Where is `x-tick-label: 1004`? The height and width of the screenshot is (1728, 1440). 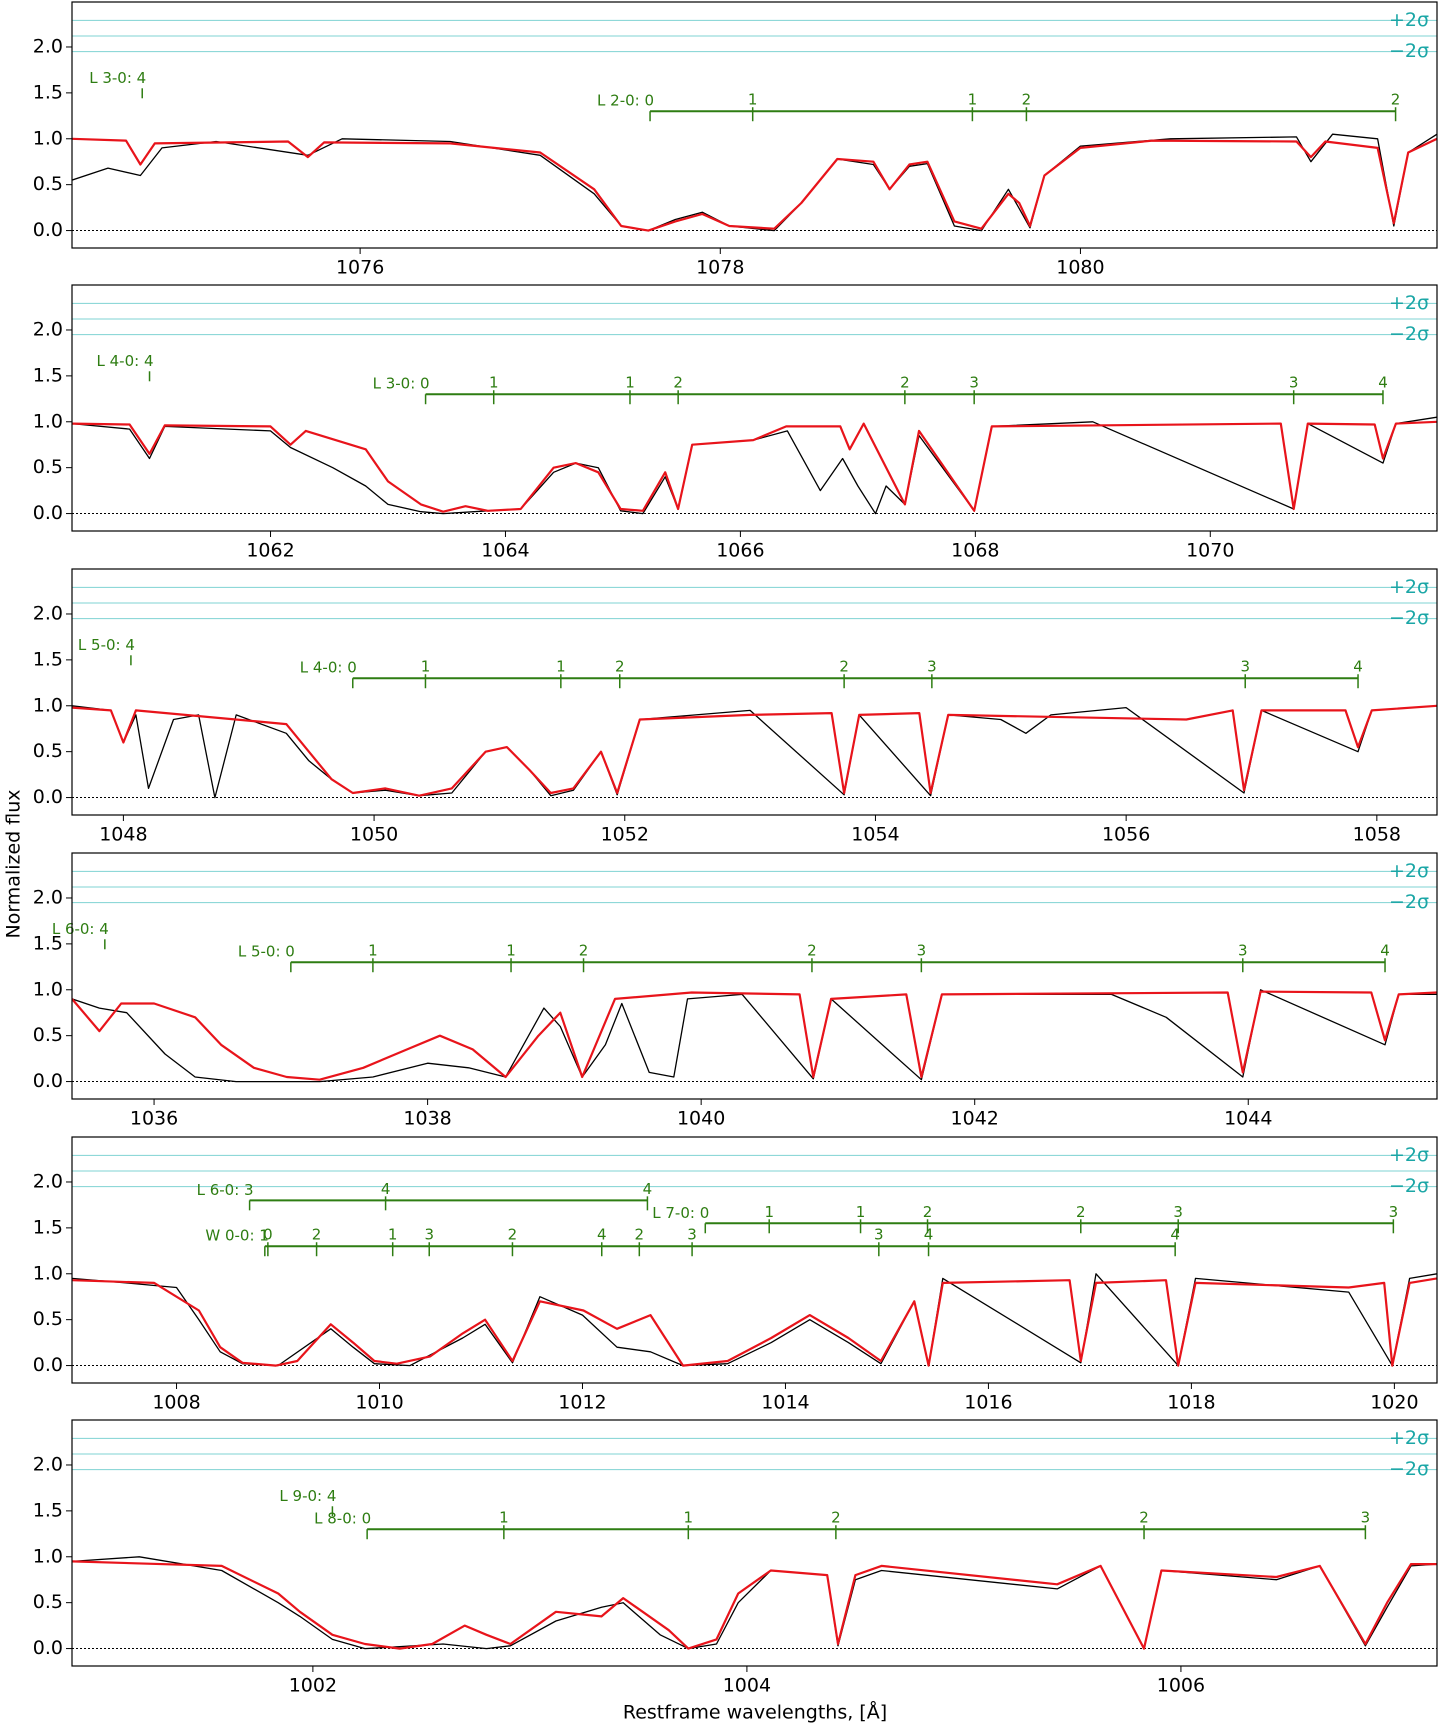
x-tick-label: 1004 is located at coordinates (747, 1686).